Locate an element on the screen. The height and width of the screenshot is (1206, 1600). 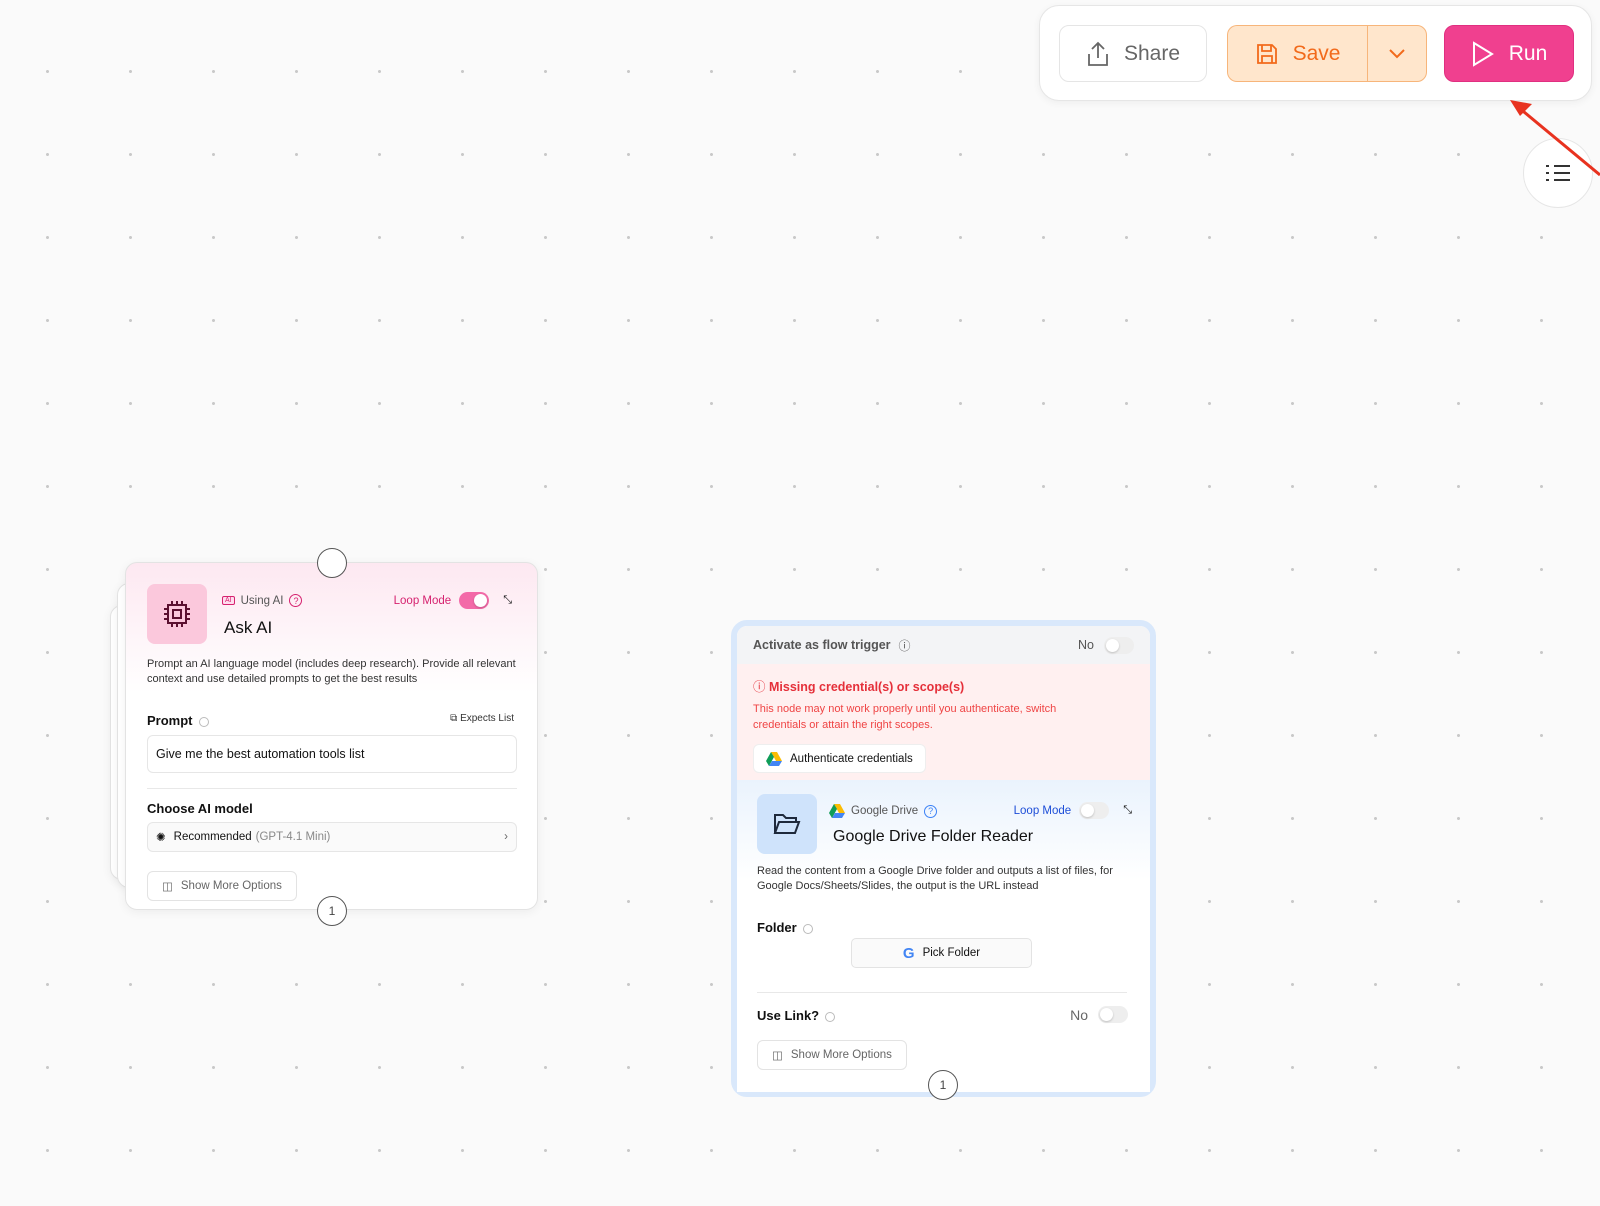
chevron-right-icon: › is located at coordinates (506, 837).